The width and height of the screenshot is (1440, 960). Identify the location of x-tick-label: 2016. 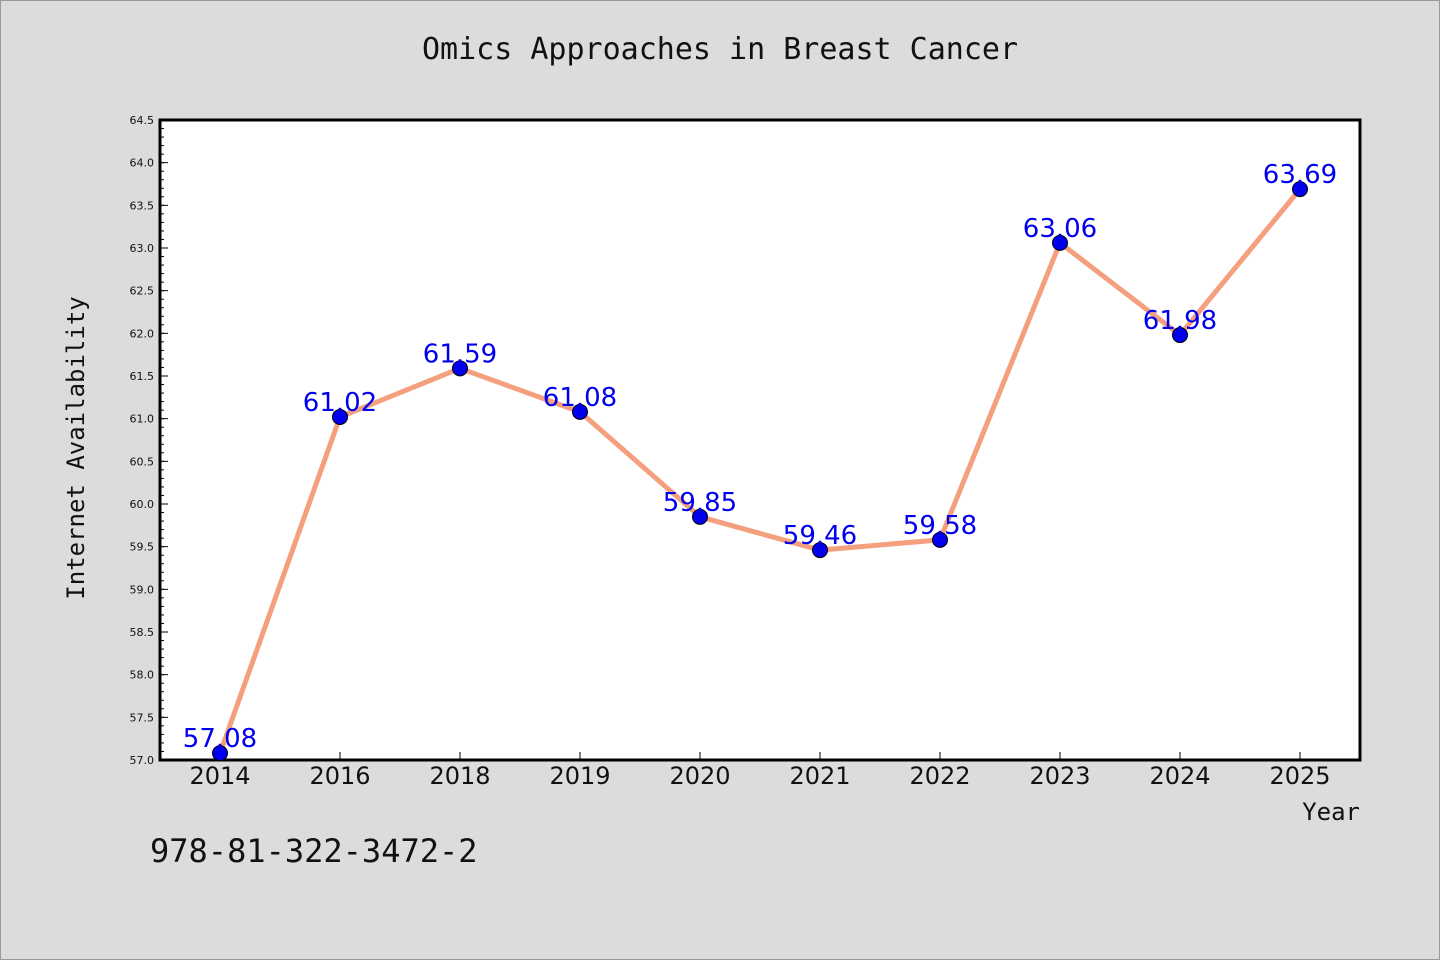
(339, 776).